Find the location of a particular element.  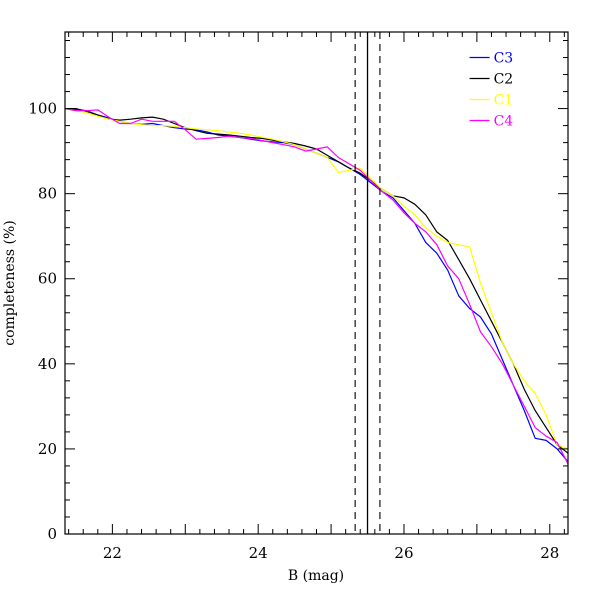

y-tick-label: 40 is located at coordinates (47, 364).